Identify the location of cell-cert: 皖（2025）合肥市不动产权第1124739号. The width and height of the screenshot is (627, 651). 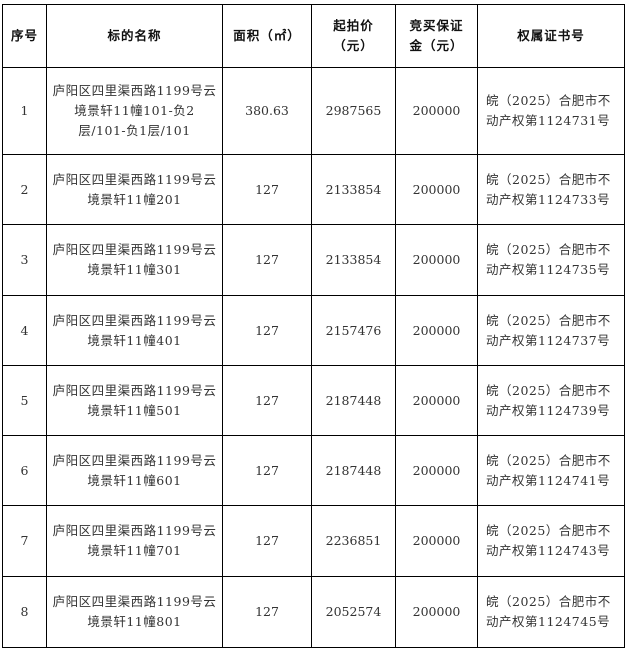
(551, 400).